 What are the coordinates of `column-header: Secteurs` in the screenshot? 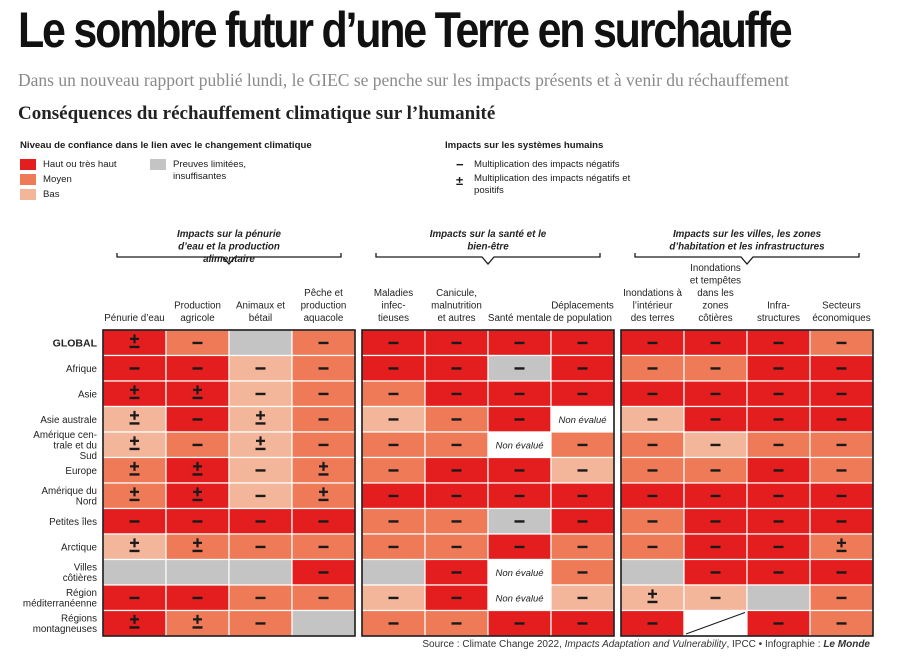 It's located at (841, 306).